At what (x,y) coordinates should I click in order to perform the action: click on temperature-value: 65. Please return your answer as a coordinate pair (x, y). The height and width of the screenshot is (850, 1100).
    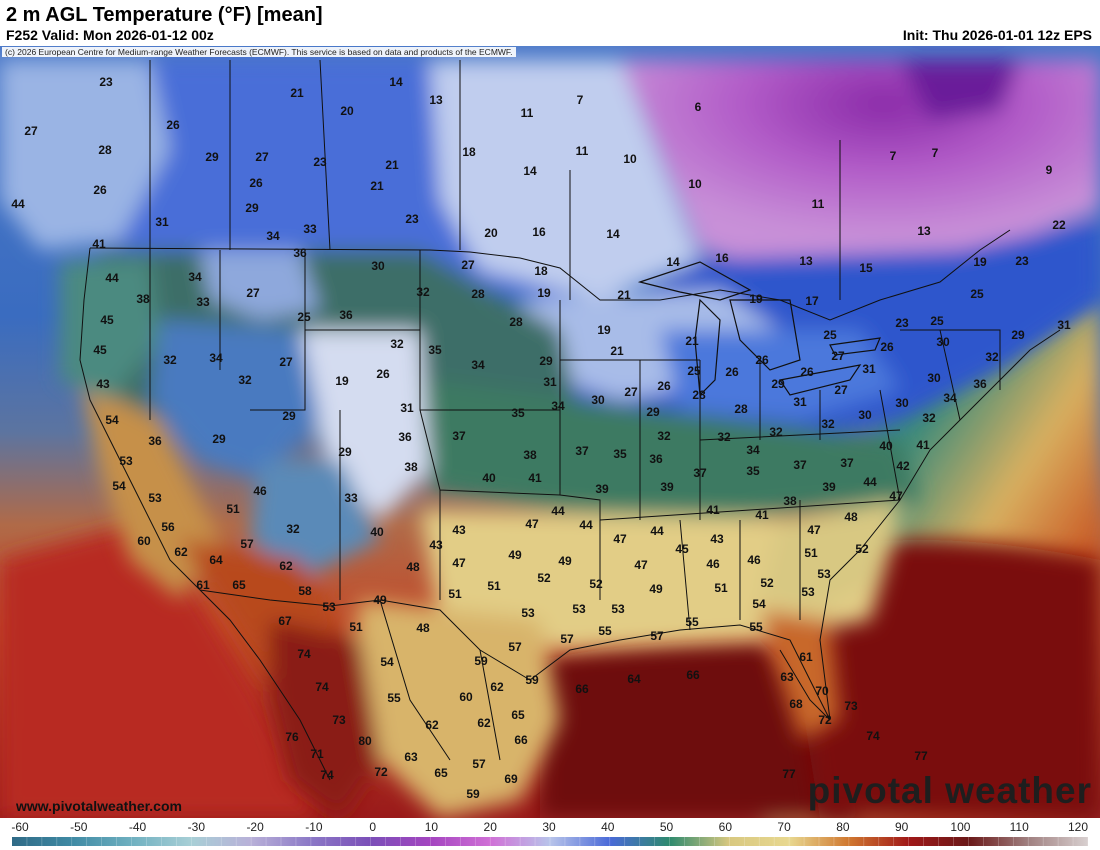
    Looking at the image, I should click on (239, 585).